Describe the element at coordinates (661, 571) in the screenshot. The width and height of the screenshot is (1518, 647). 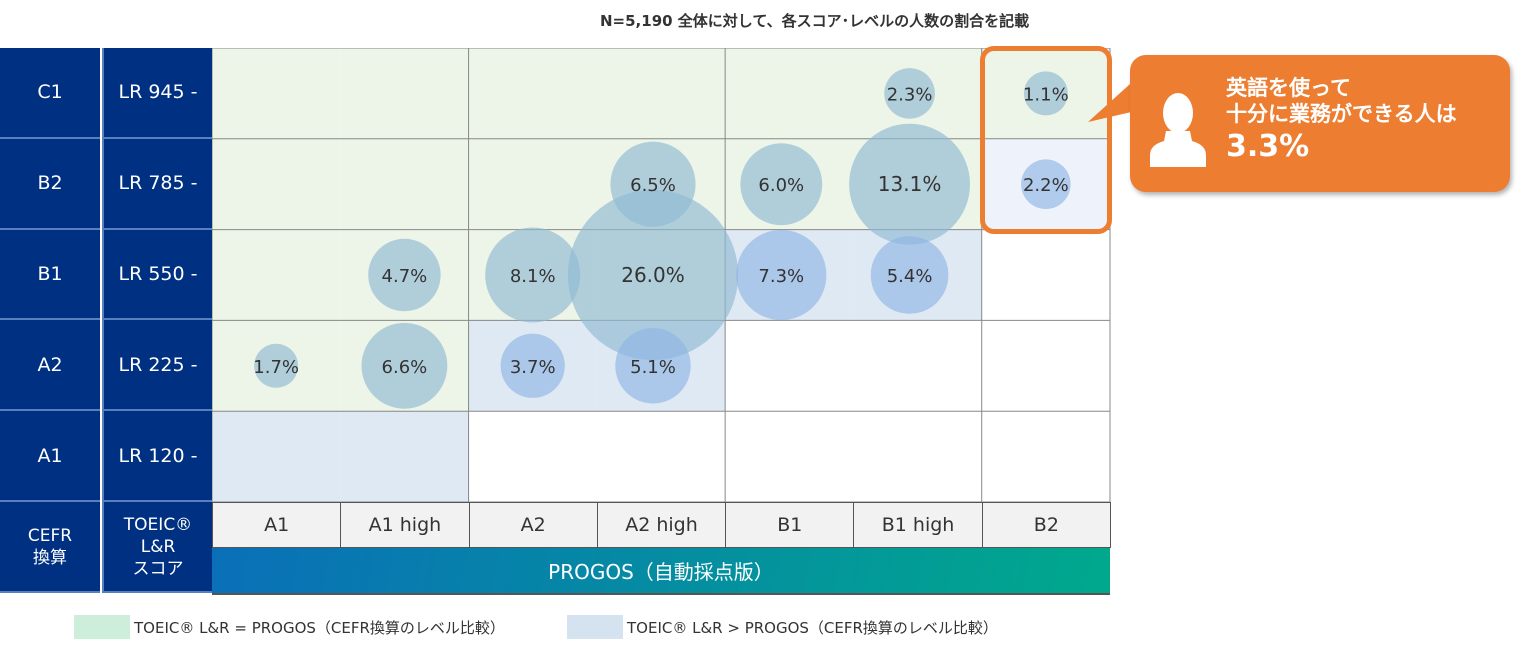
I see `x-axis-title: PROGOS（自動採点版）` at that location.